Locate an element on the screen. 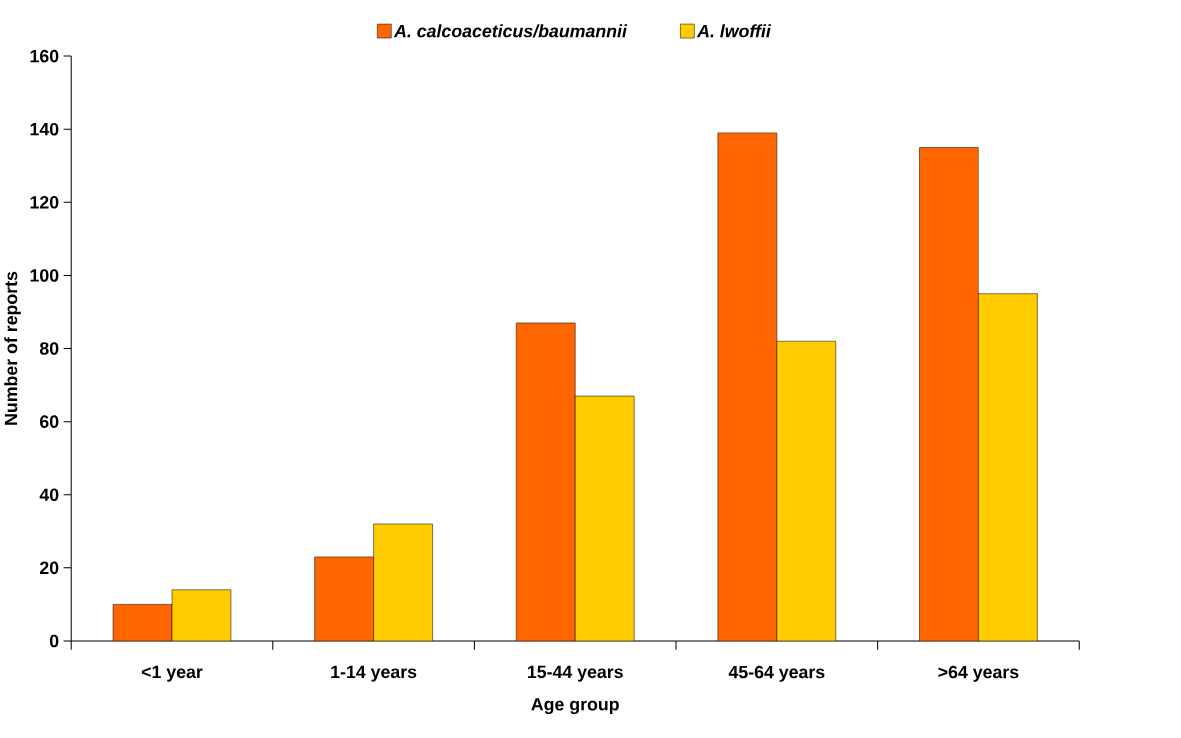 The image size is (1181, 738). y-tick-label: 40 is located at coordinates (49, 495).